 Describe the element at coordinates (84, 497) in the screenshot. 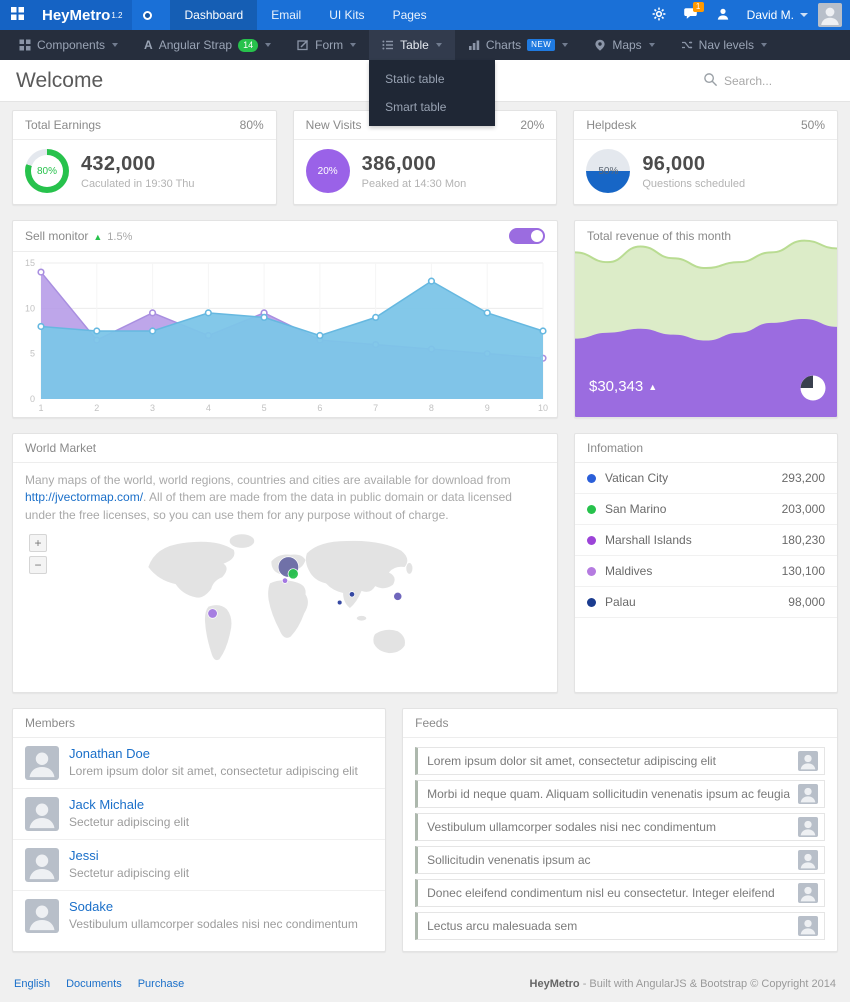

I see `jvectormap-link: http://jvectormap.com/` at that location.